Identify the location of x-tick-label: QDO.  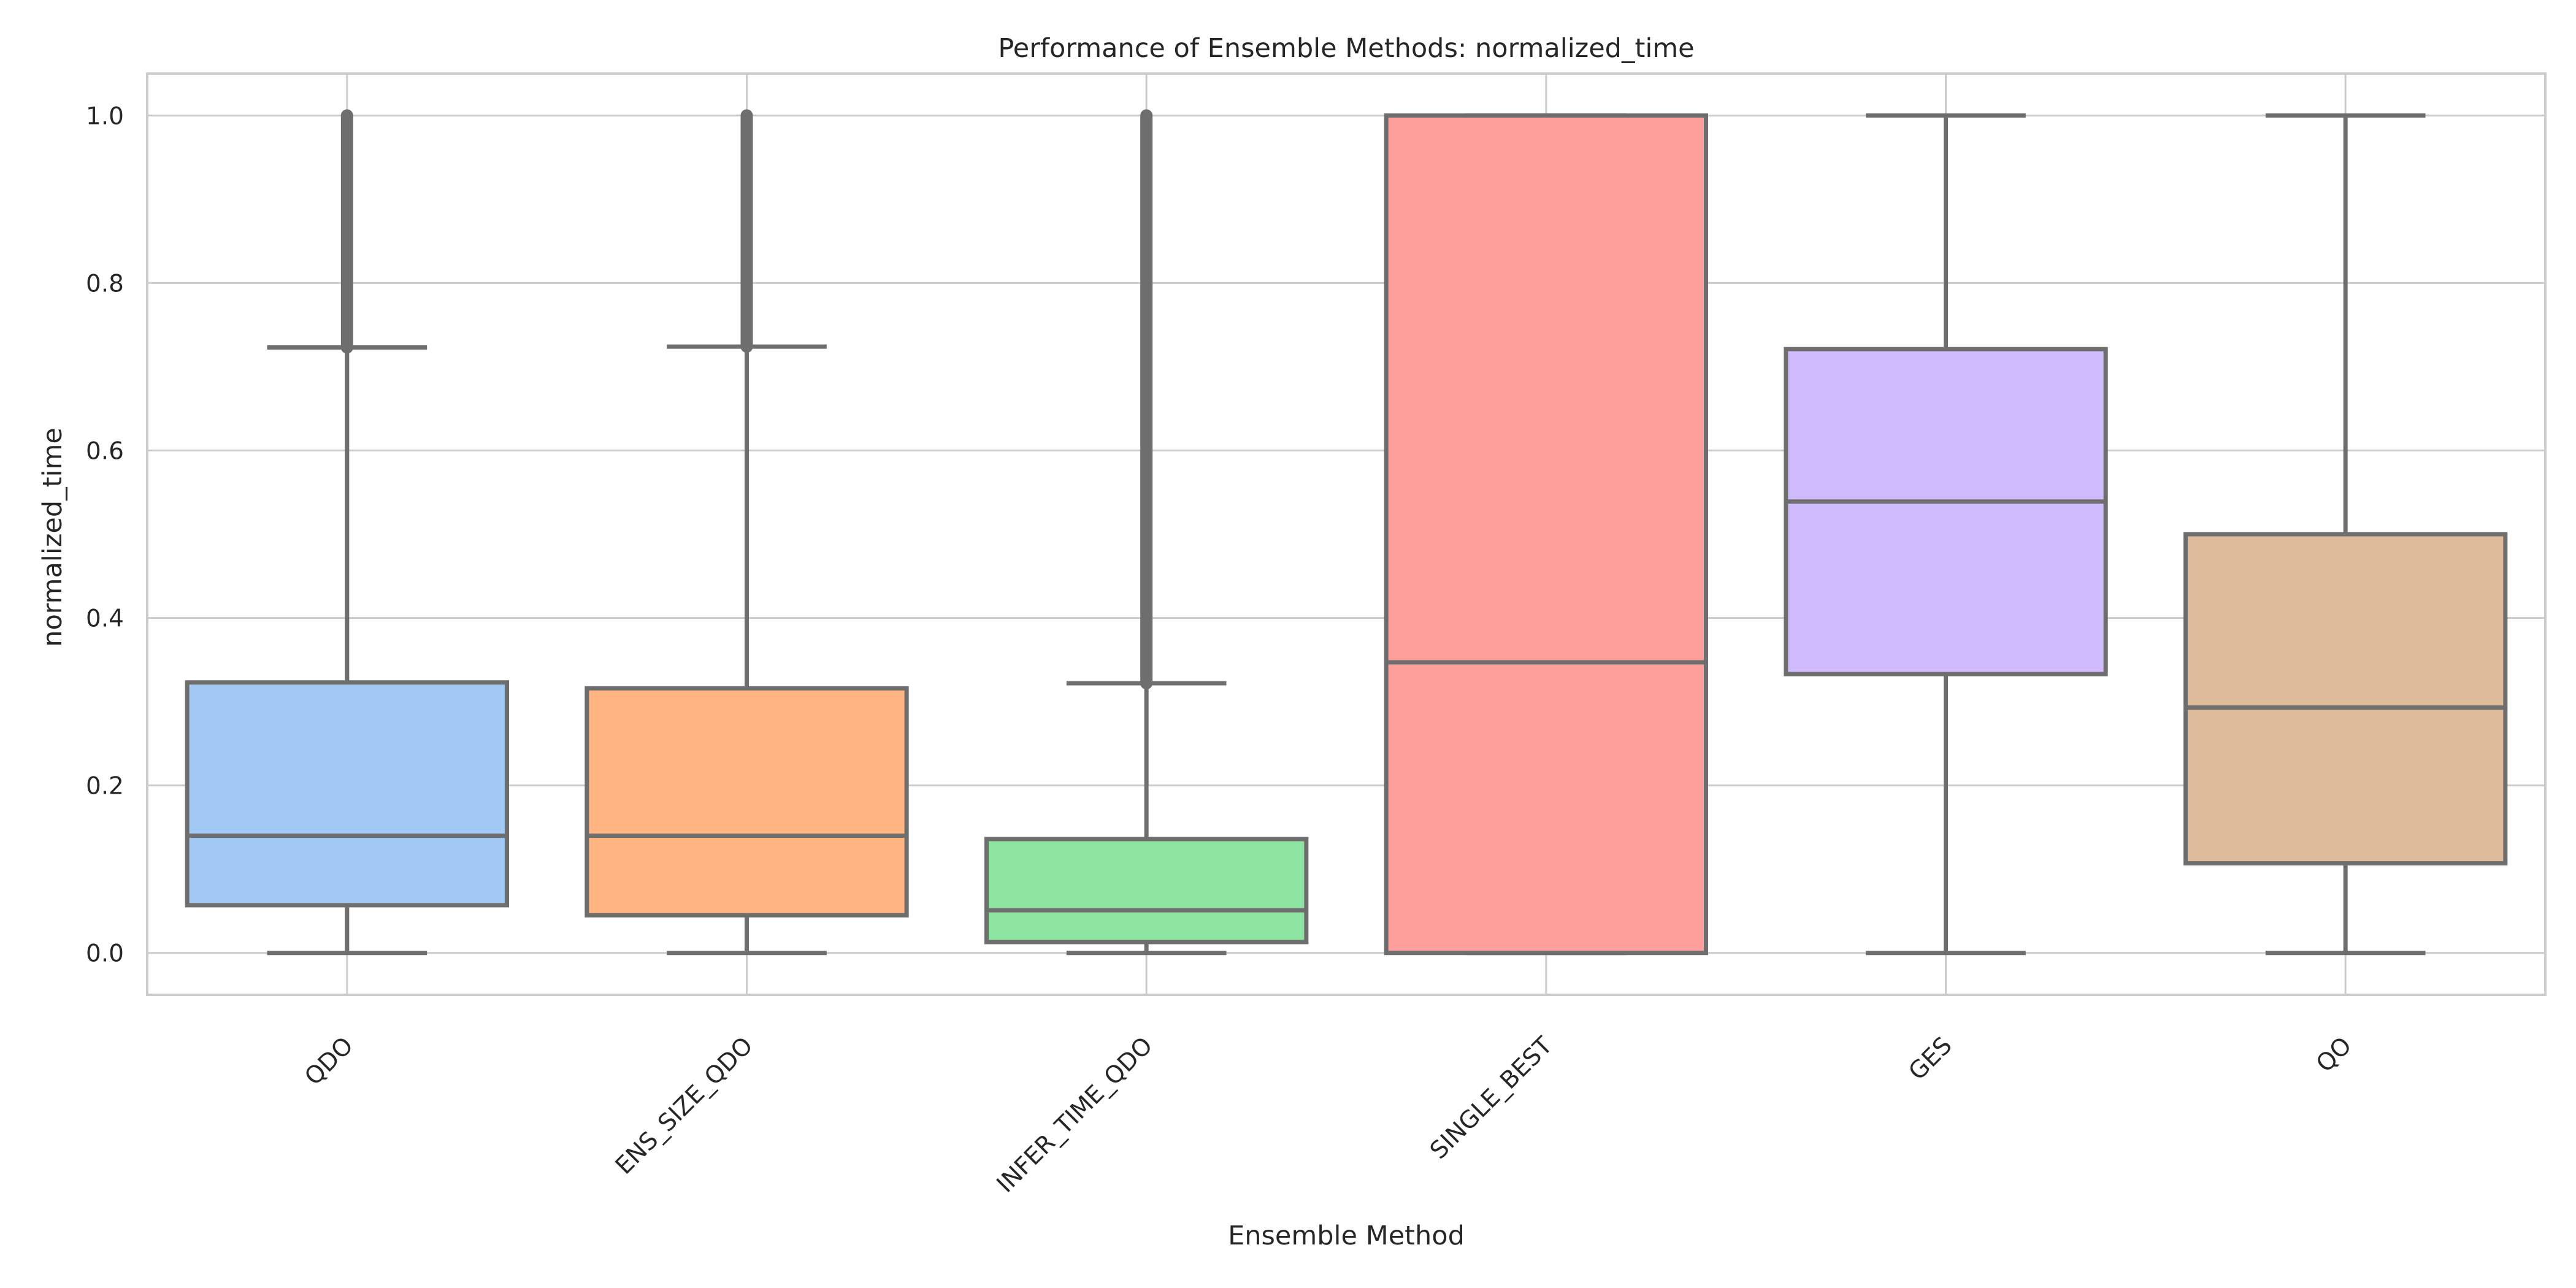
(328, 1061).